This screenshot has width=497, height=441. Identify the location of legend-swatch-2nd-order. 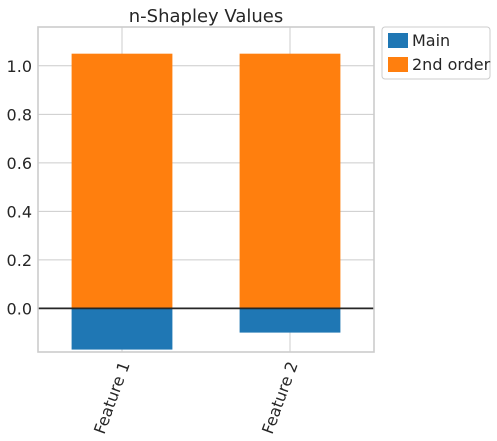
(398, 64).